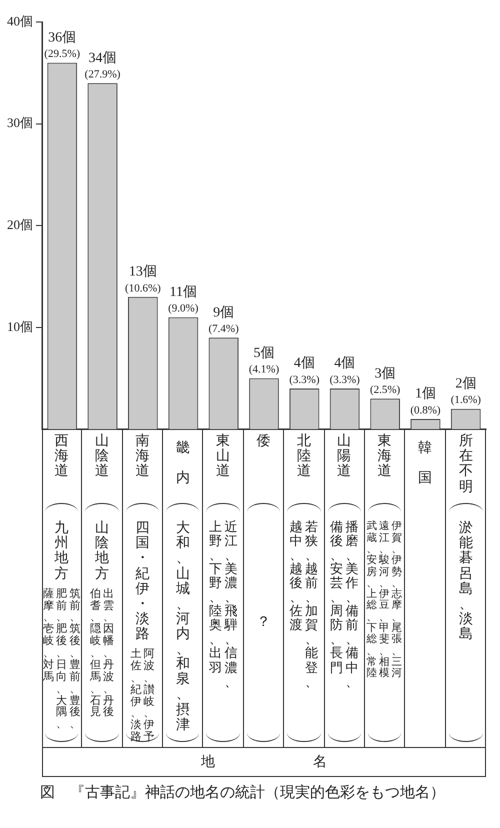 The height and width of the screenshot is (828, 500). What do you see at coordinates (183, 626) in the screenshot?
I see `text: 大和、山城、河内、和泉、摂津` at bounding box center [183, 626].